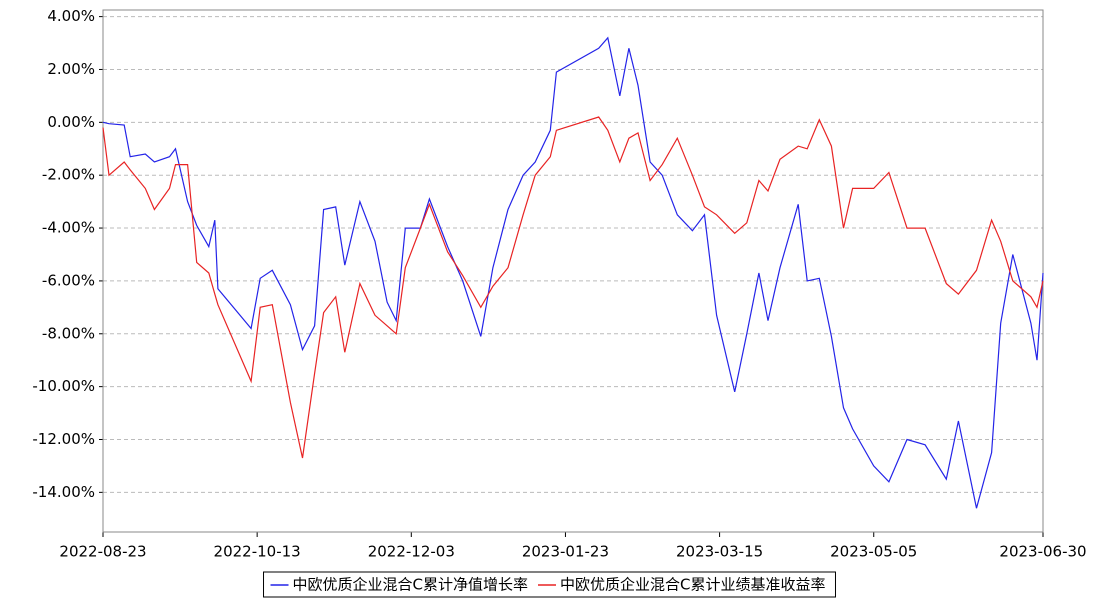 This screenshot has width=1099, height=599. What do you see at coordinates (71, 16) in the screenshot?
I see `y-tick-label: 4.00%` at bounding box center [71, 16].